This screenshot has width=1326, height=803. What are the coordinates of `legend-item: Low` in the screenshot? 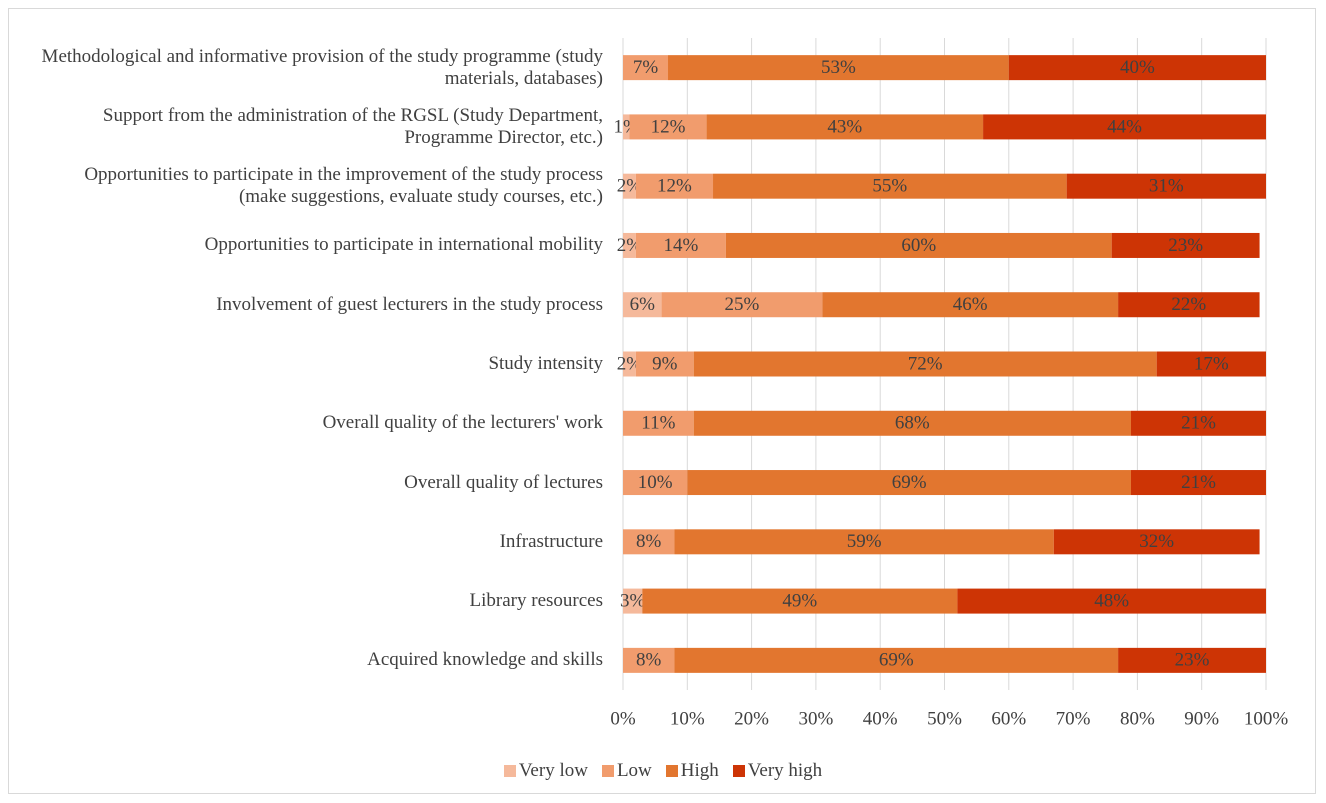 It's located at (626, 771).